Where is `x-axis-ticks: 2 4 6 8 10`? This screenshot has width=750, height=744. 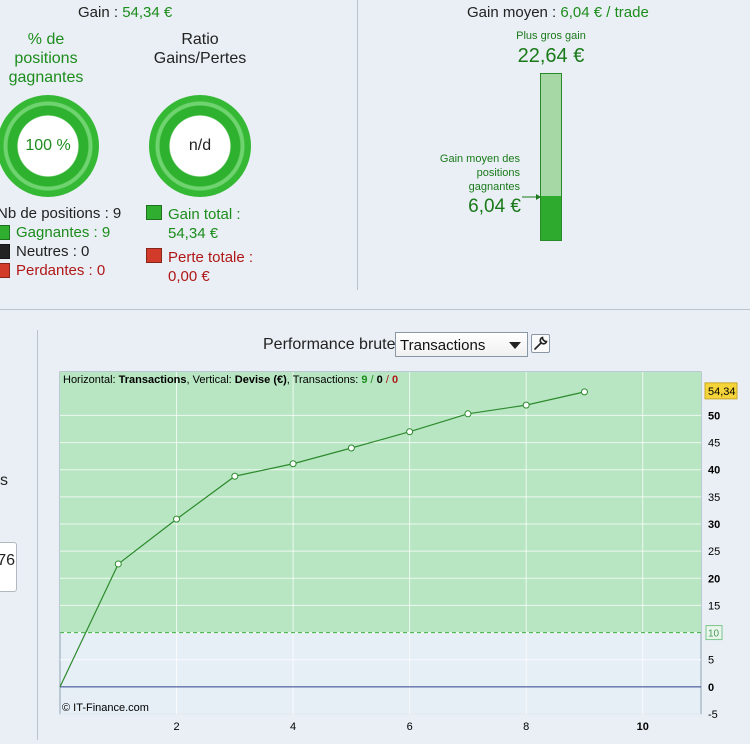
x-axis-ticks: 2 4 6 8 10 is located at coordinates (410, 727).